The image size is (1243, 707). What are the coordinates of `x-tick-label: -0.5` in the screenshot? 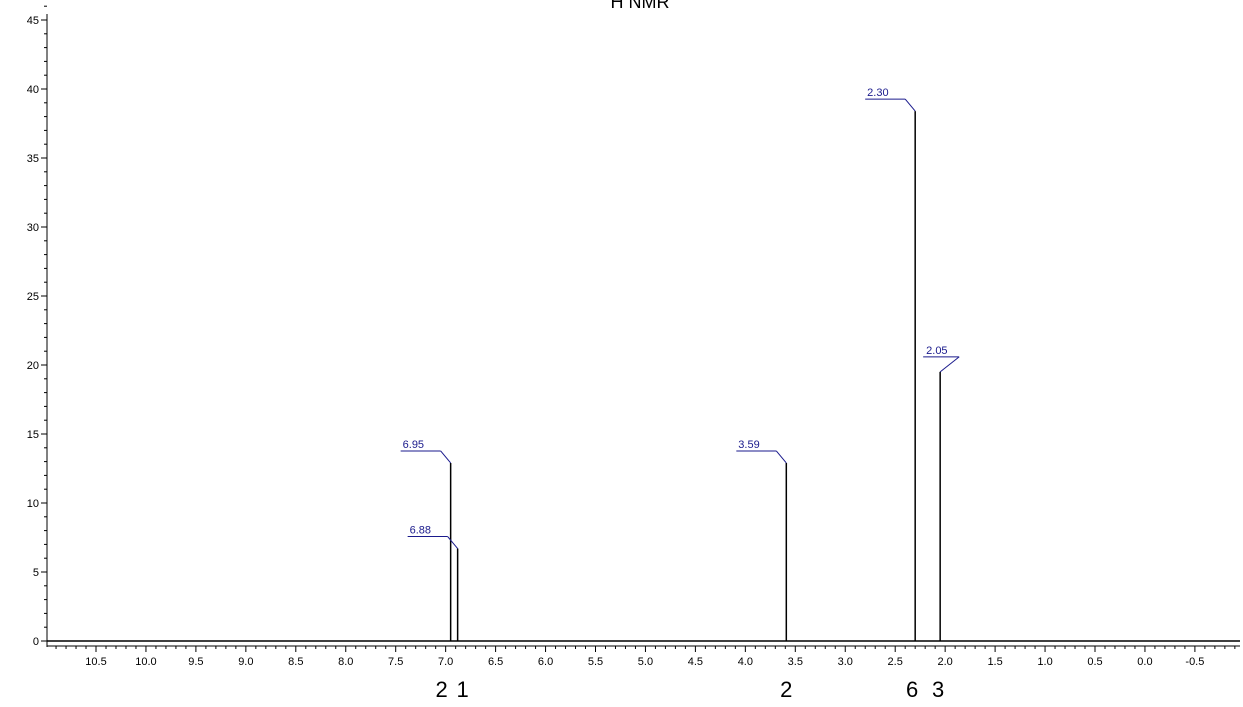 It's located at (1194, 662).